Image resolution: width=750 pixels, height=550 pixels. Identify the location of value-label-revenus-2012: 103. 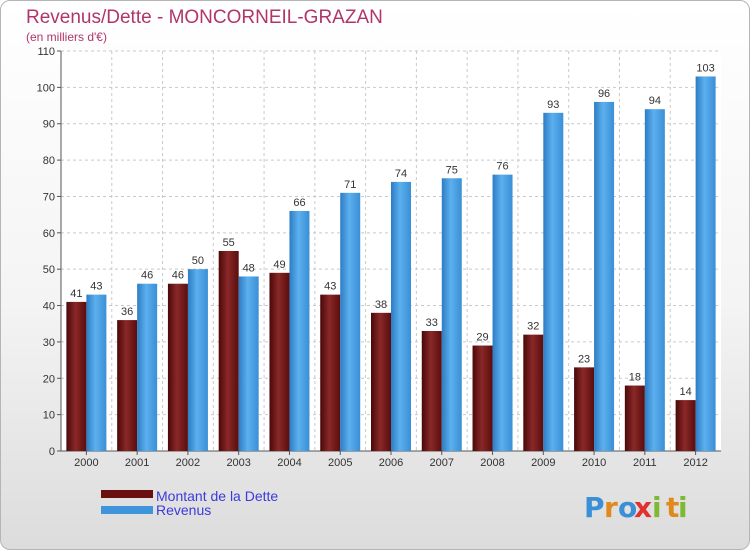
(705, 68).